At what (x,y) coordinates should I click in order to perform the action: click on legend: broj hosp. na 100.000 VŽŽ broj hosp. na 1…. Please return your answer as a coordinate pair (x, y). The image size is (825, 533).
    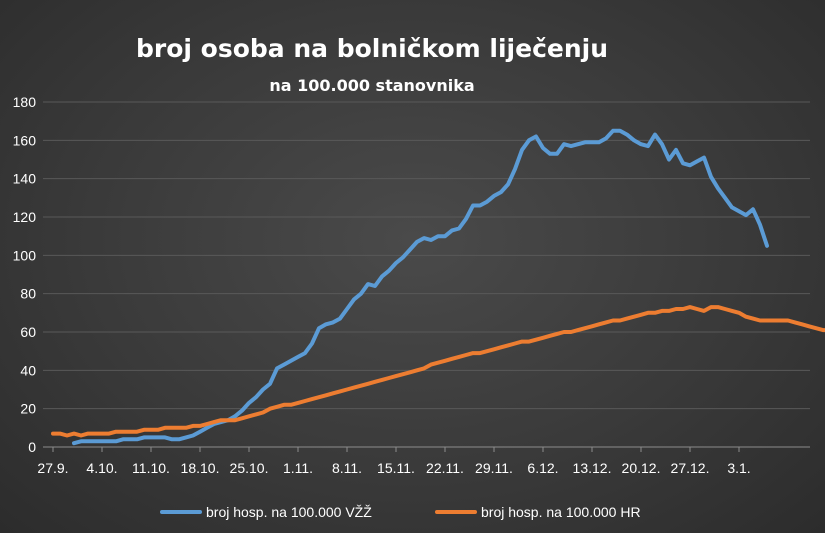
    Looking at the image, I should click on (400, 512).